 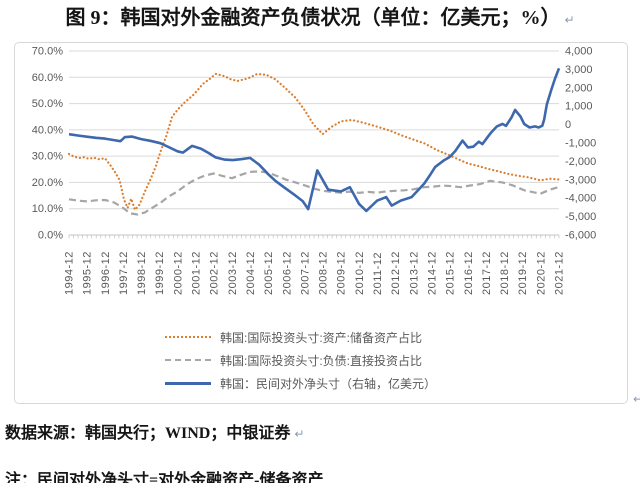 I want to click on x-tick-label: 2003-12, so click(x=233, y=273).